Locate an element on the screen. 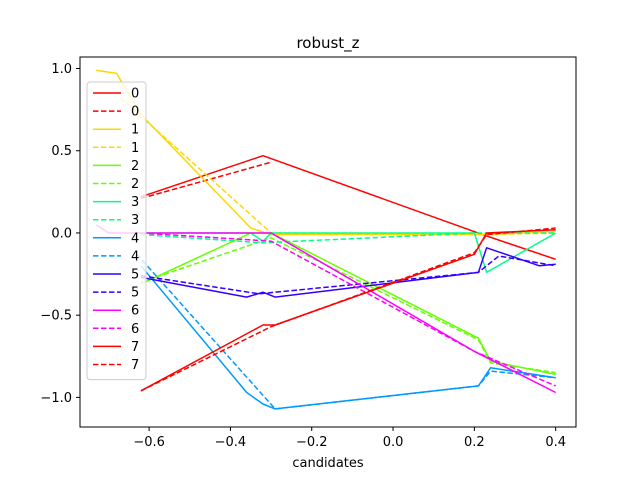  series-line-0-dashed is located at coordinates (206, 180).